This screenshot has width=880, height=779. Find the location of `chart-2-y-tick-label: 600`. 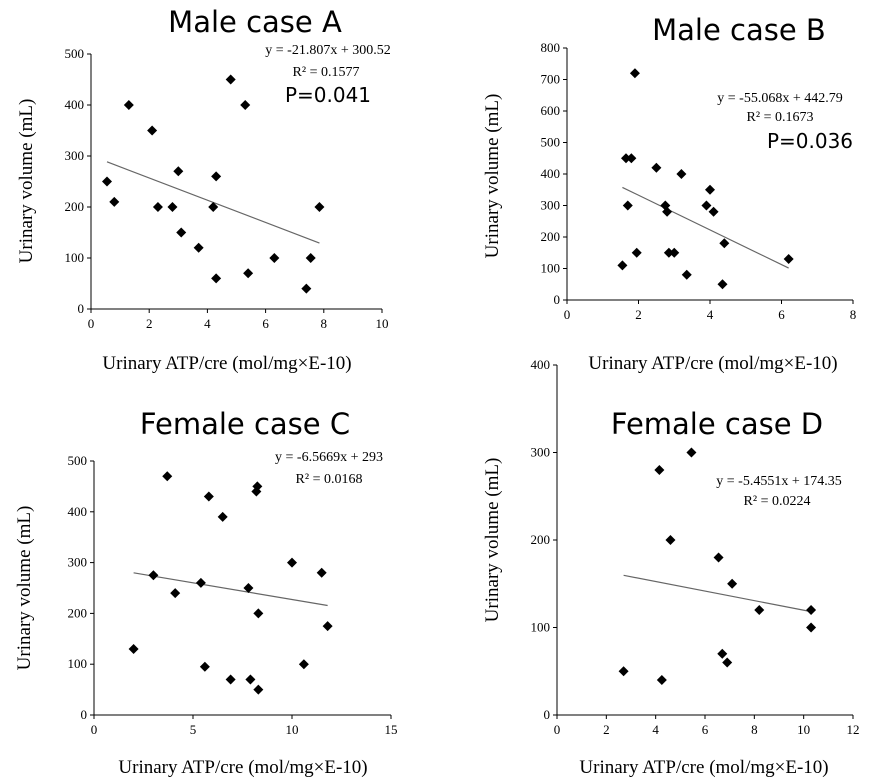

chart-2-y-tick-label: 600 is located at coordinates (551, 110).